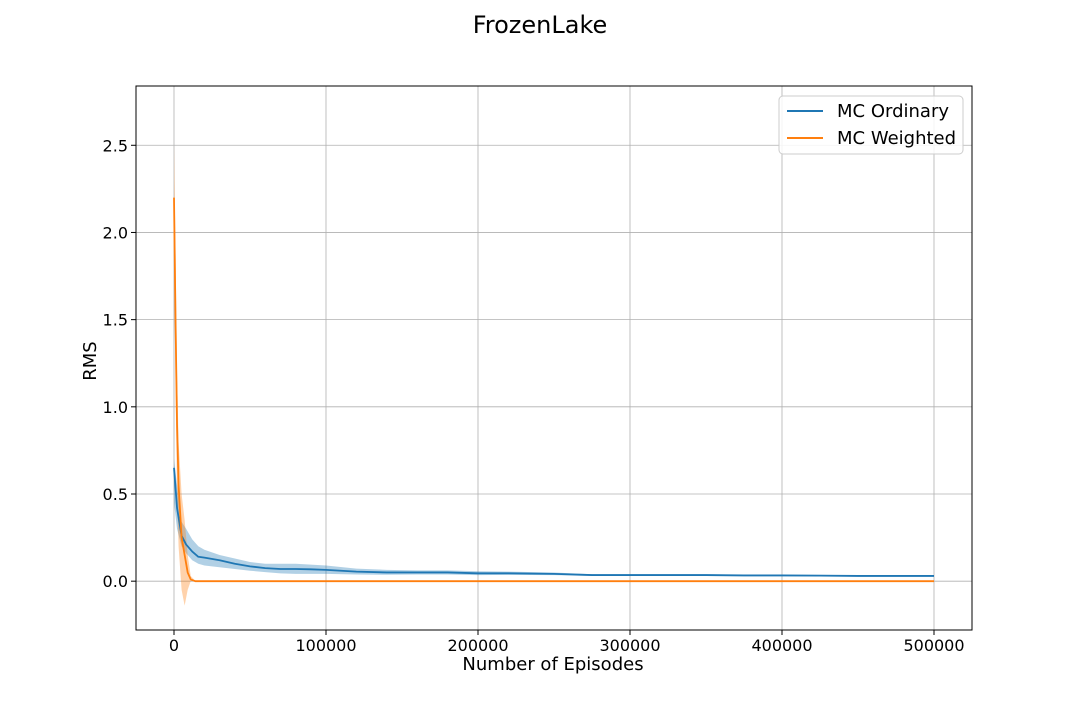 The width and height of the screenshot is (1080, 720). What do you see at coordinates (115, 232) in the screenshot?
I see `y-tick-label: 2.0` at bounding box center [115, 232].